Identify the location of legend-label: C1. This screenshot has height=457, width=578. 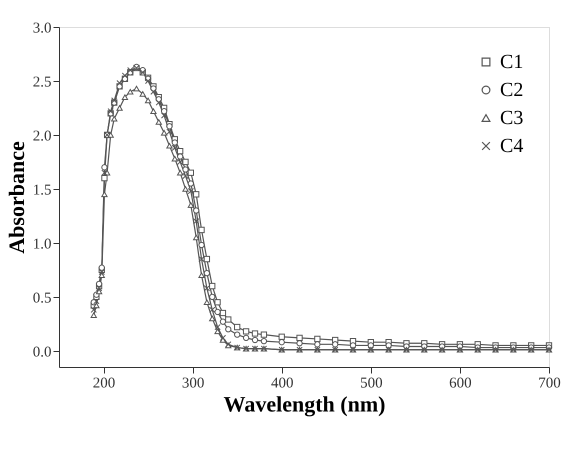
(512, 62).